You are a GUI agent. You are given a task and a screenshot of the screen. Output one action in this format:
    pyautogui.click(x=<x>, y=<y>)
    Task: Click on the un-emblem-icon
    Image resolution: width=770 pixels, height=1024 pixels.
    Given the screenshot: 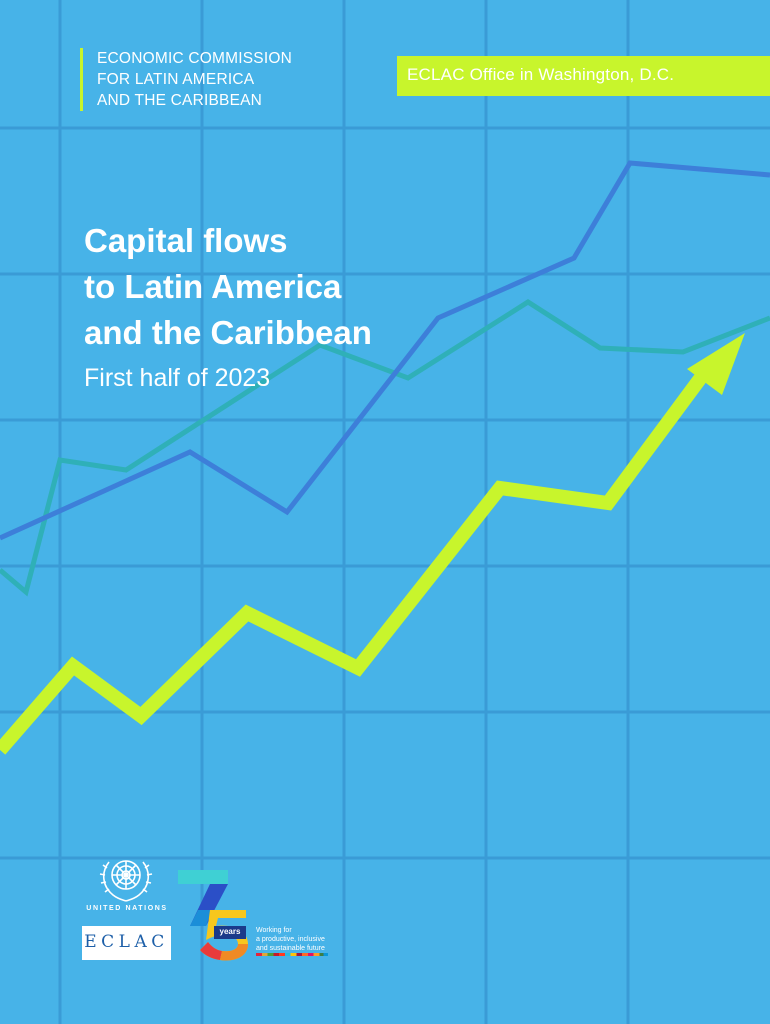 What is the action you would take?
    pyautogui.click(x=126, y=881)
    